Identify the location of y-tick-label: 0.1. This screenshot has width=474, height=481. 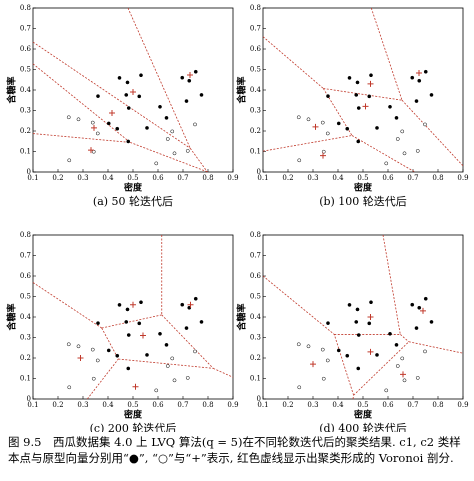
(25, 152).